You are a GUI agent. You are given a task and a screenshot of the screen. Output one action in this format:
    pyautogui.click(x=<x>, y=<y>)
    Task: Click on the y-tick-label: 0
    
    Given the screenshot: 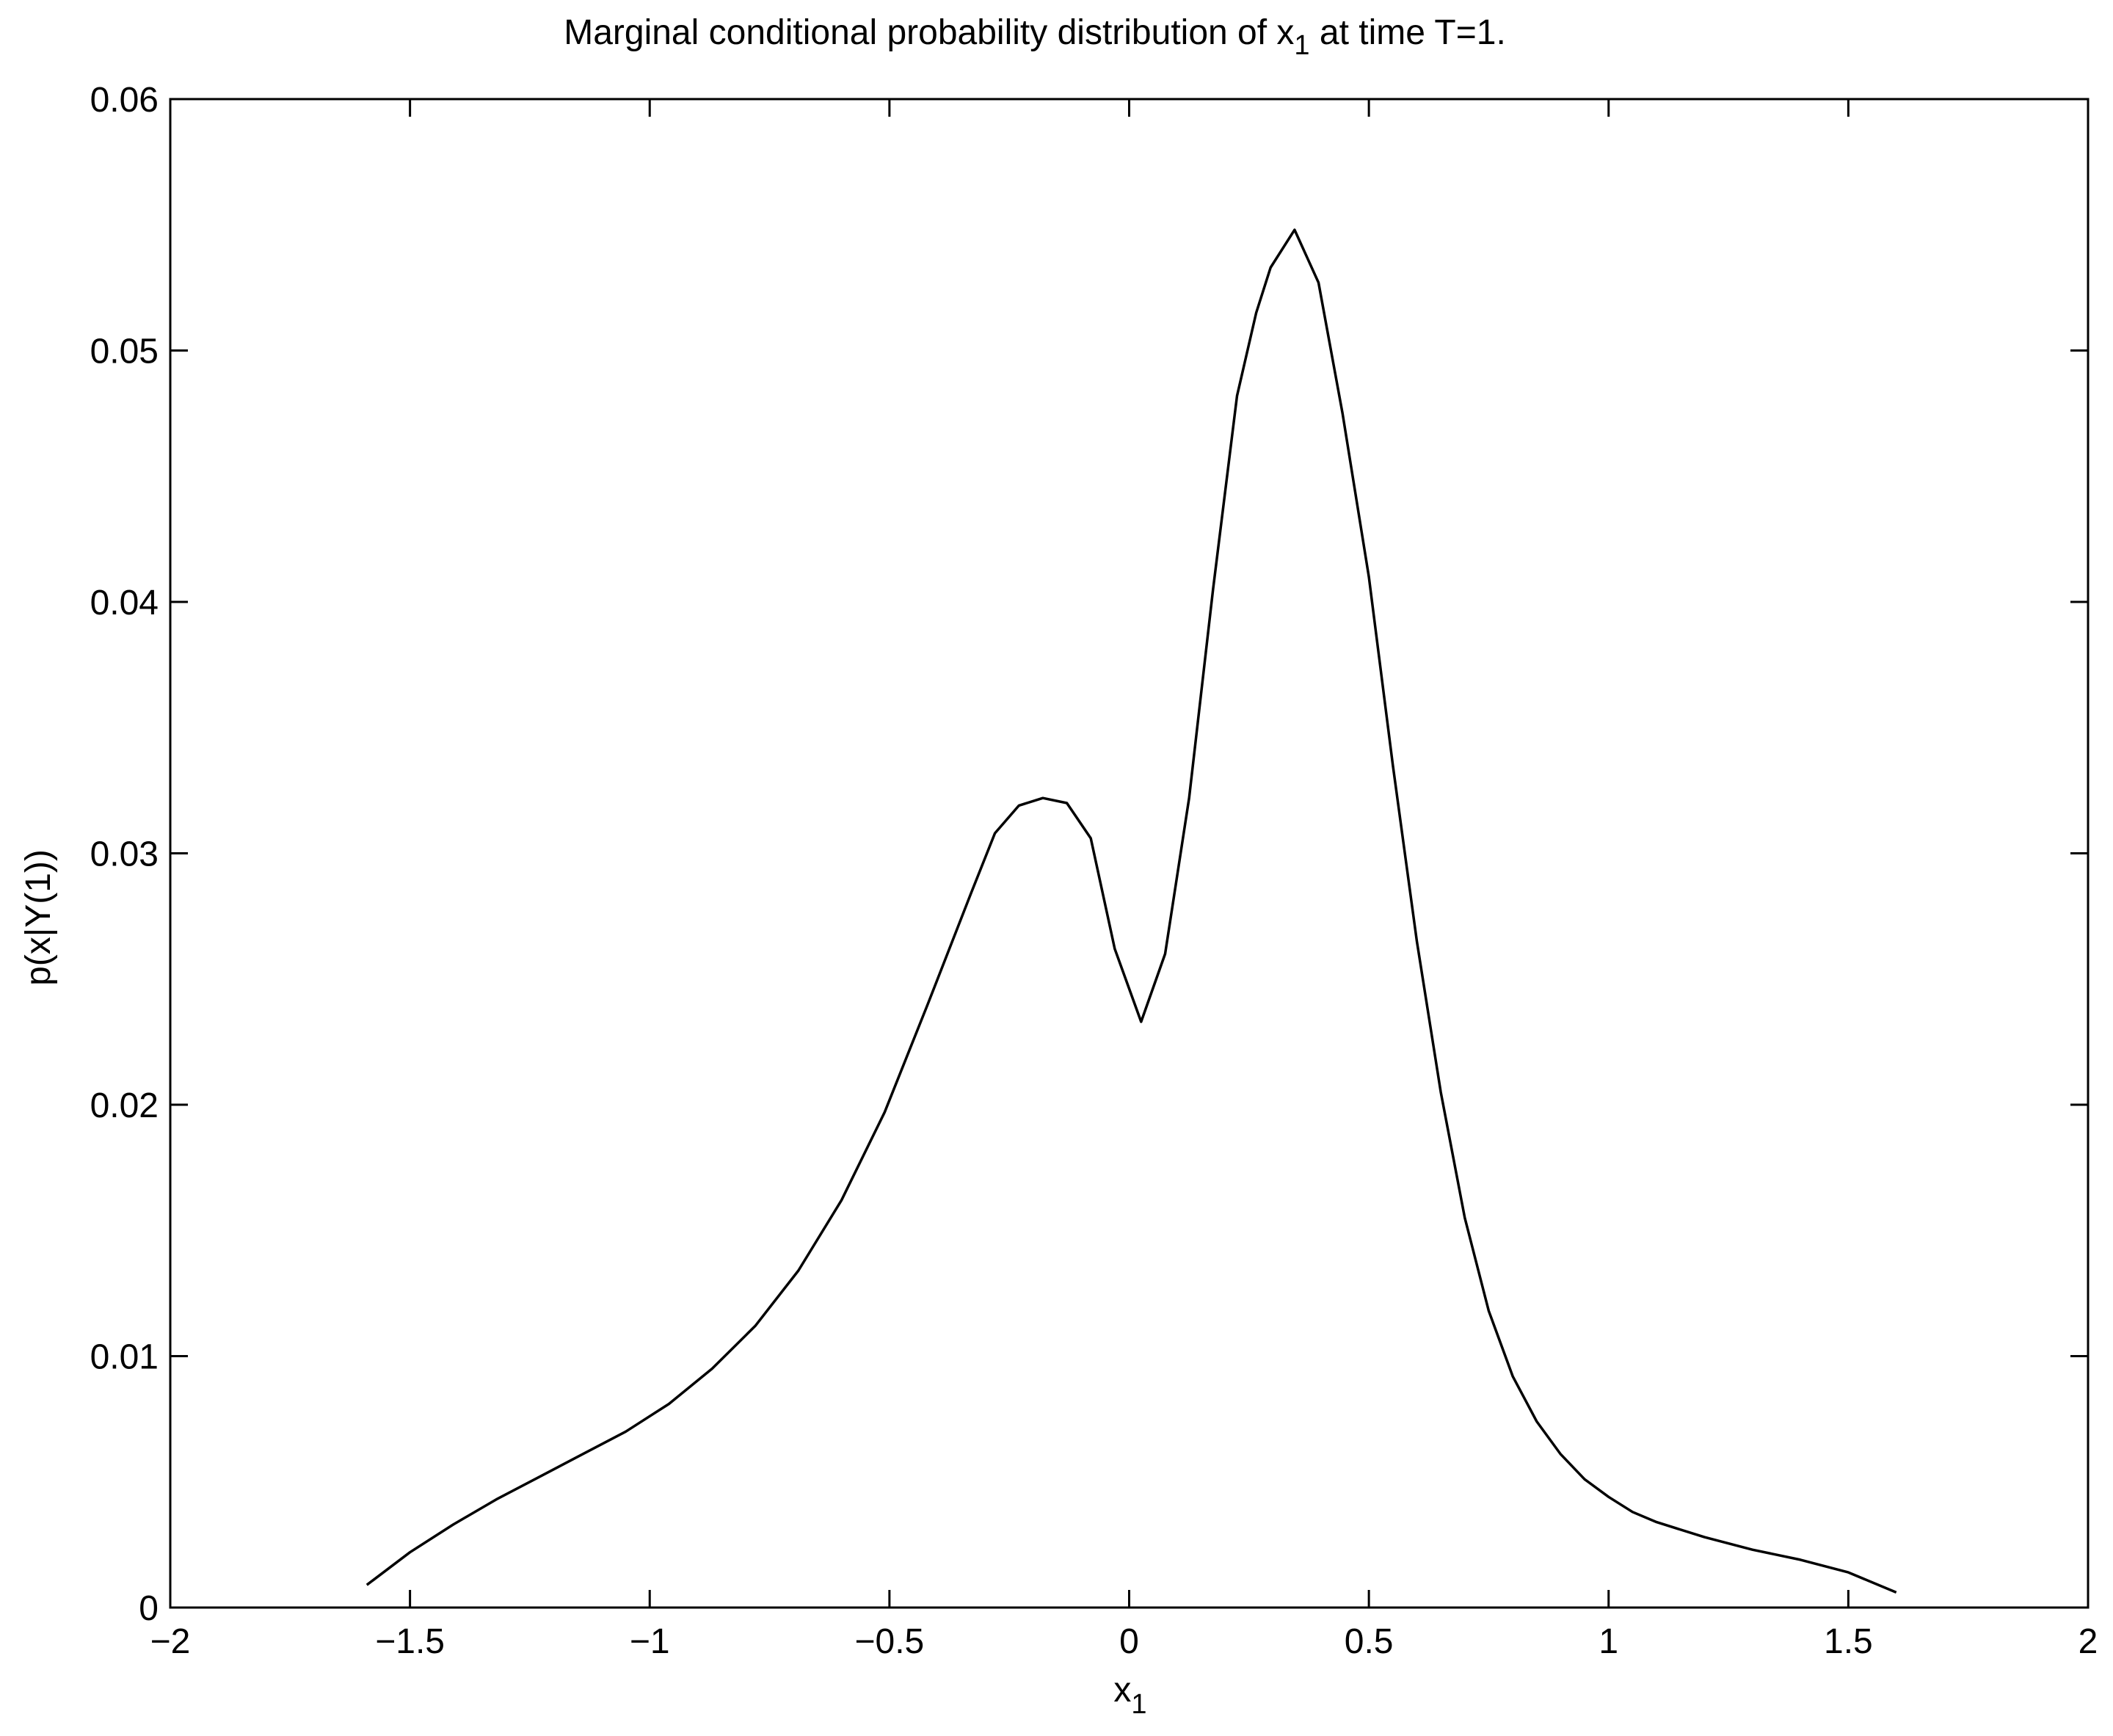 What is the action you would take?
    pyautogui.click(x=149, y=1608)
    